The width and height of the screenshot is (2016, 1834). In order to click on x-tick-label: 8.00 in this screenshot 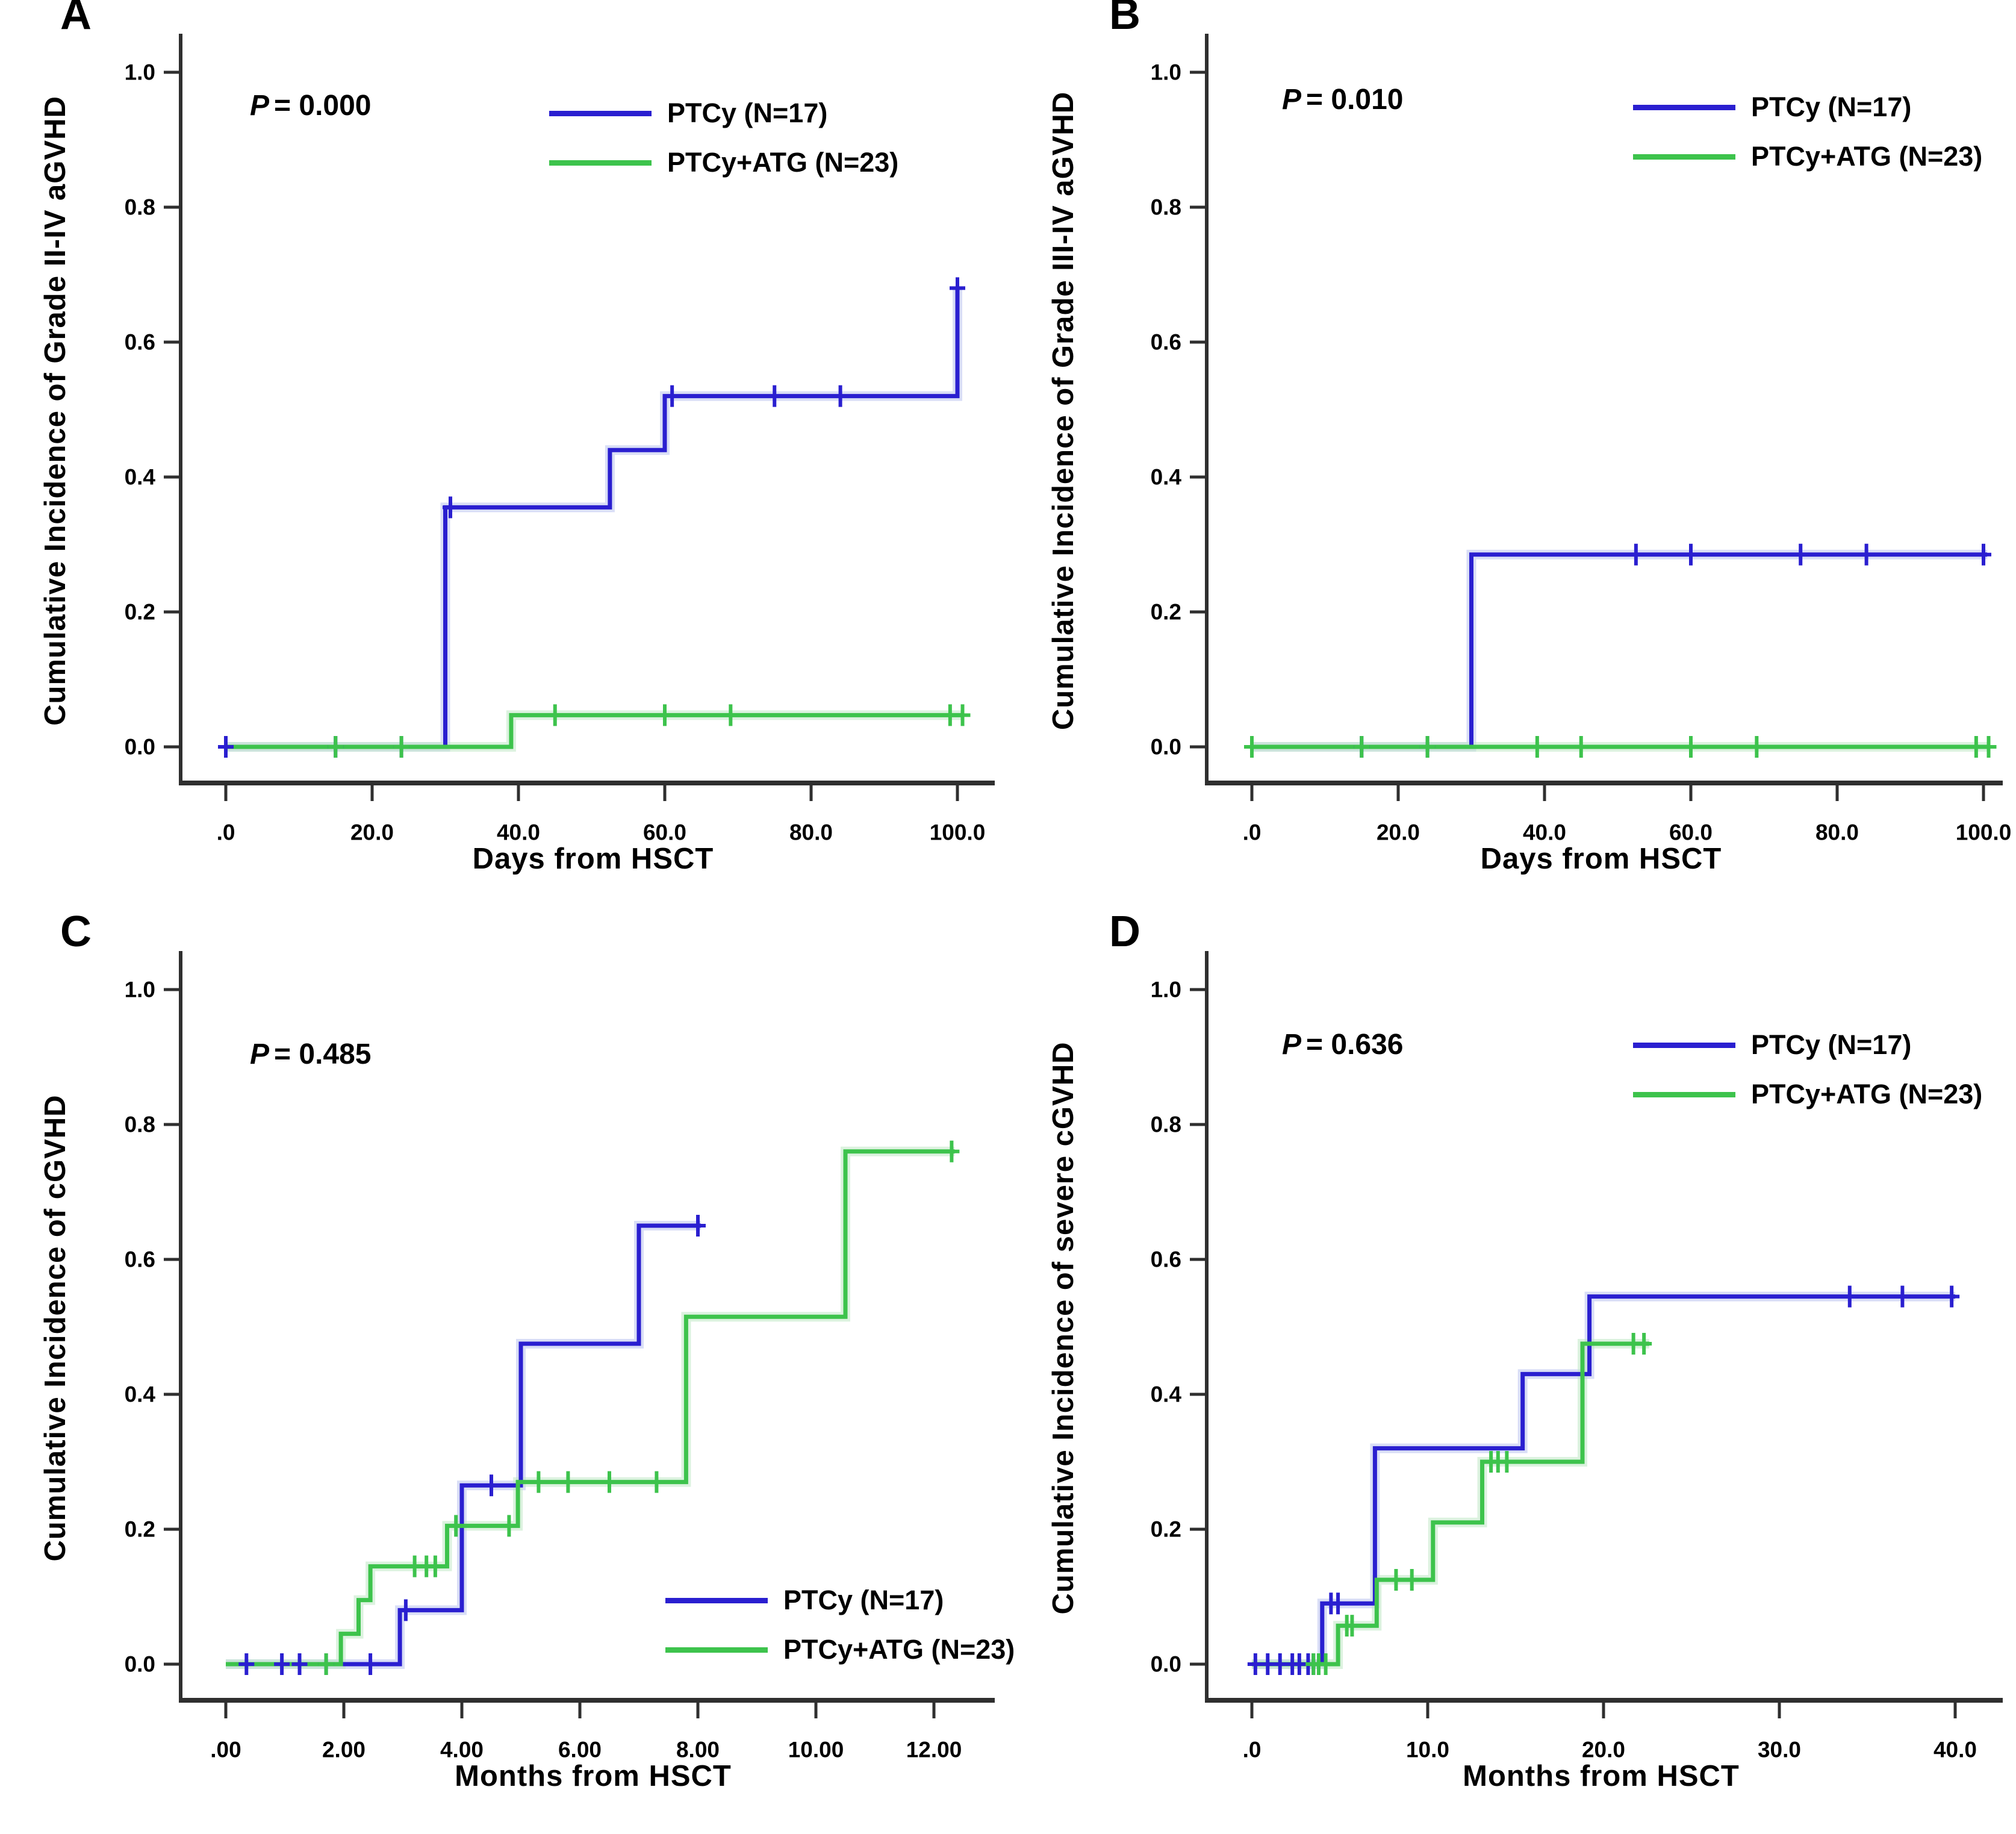, I will do `click(698, 1750)`.